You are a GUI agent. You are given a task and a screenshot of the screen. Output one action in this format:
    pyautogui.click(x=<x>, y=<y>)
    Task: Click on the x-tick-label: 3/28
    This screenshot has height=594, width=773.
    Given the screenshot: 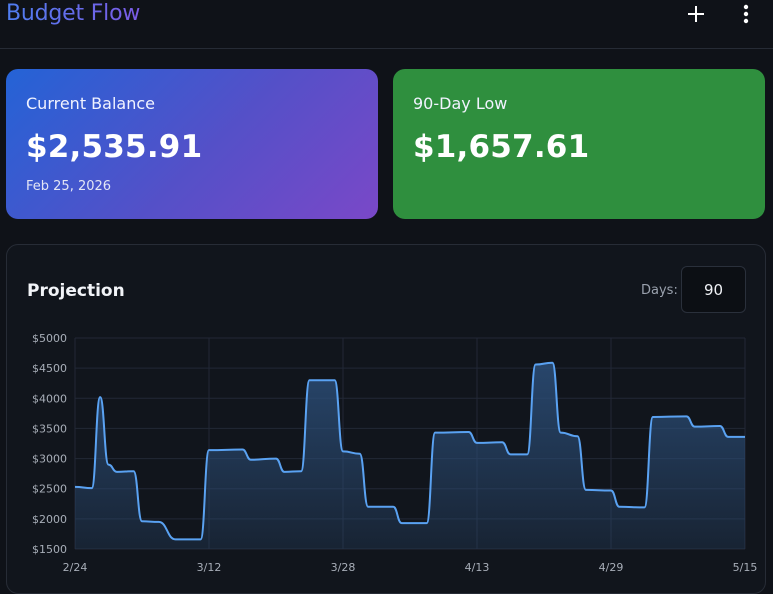 What is the action you would take?
    pyautogui.click(x=343, y=567)
    